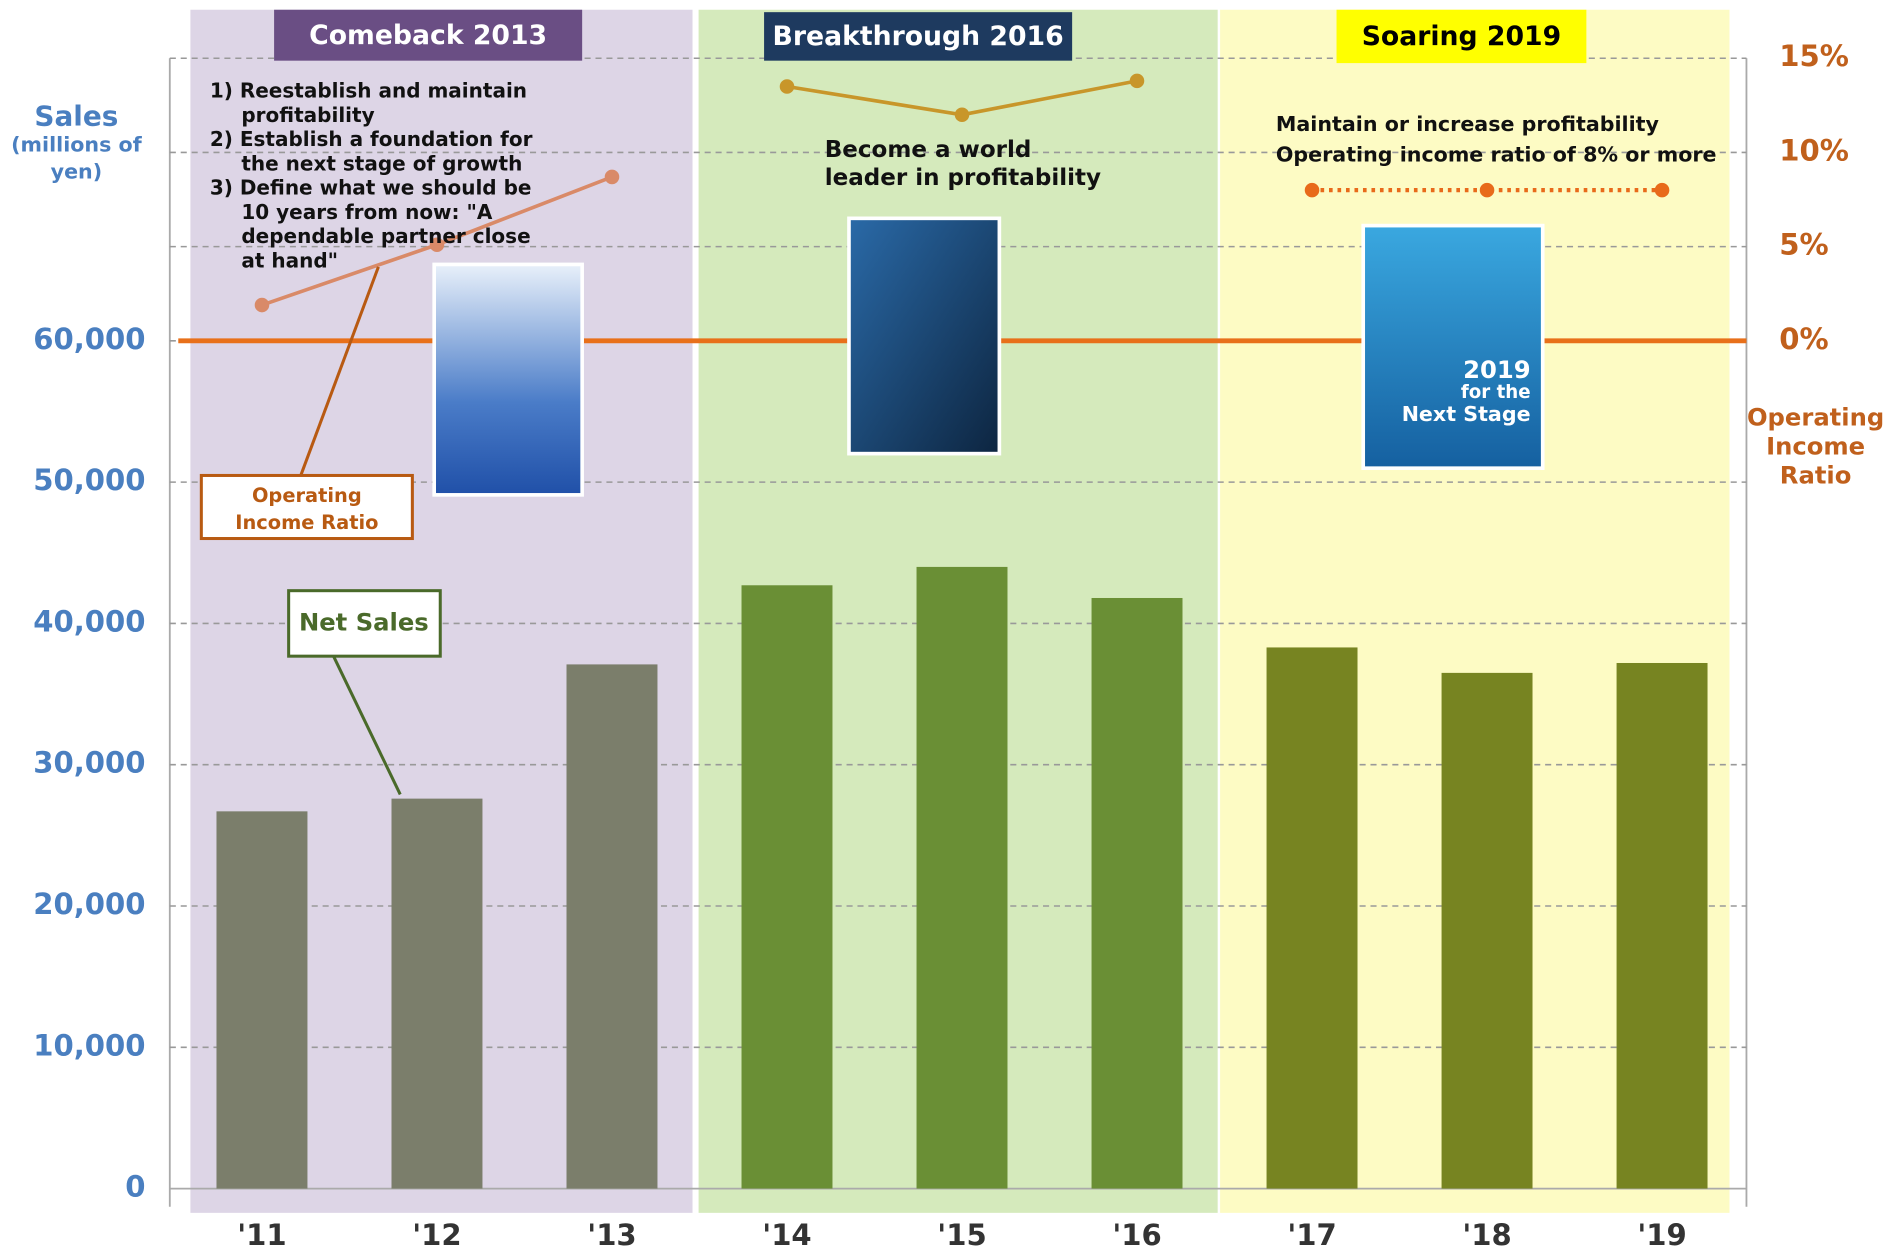 This screenshot has height=1250, width=1892. I want to click on poster-text: 2019, so click(1497, 369).